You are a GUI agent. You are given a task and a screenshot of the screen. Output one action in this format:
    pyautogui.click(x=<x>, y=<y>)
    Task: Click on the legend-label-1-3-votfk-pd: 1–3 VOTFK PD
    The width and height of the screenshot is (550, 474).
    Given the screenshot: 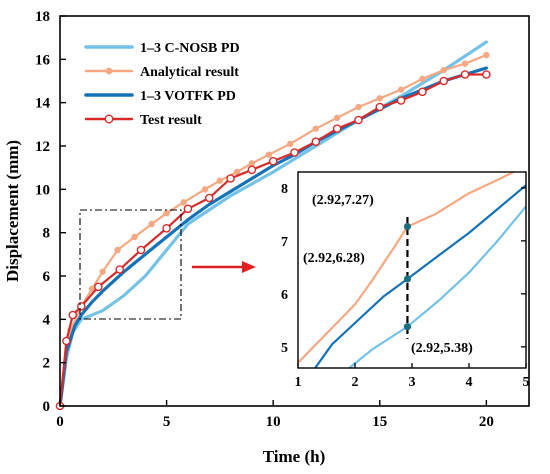 What is the action you would take?
    pyautogui.click(x=188, y=96)
    